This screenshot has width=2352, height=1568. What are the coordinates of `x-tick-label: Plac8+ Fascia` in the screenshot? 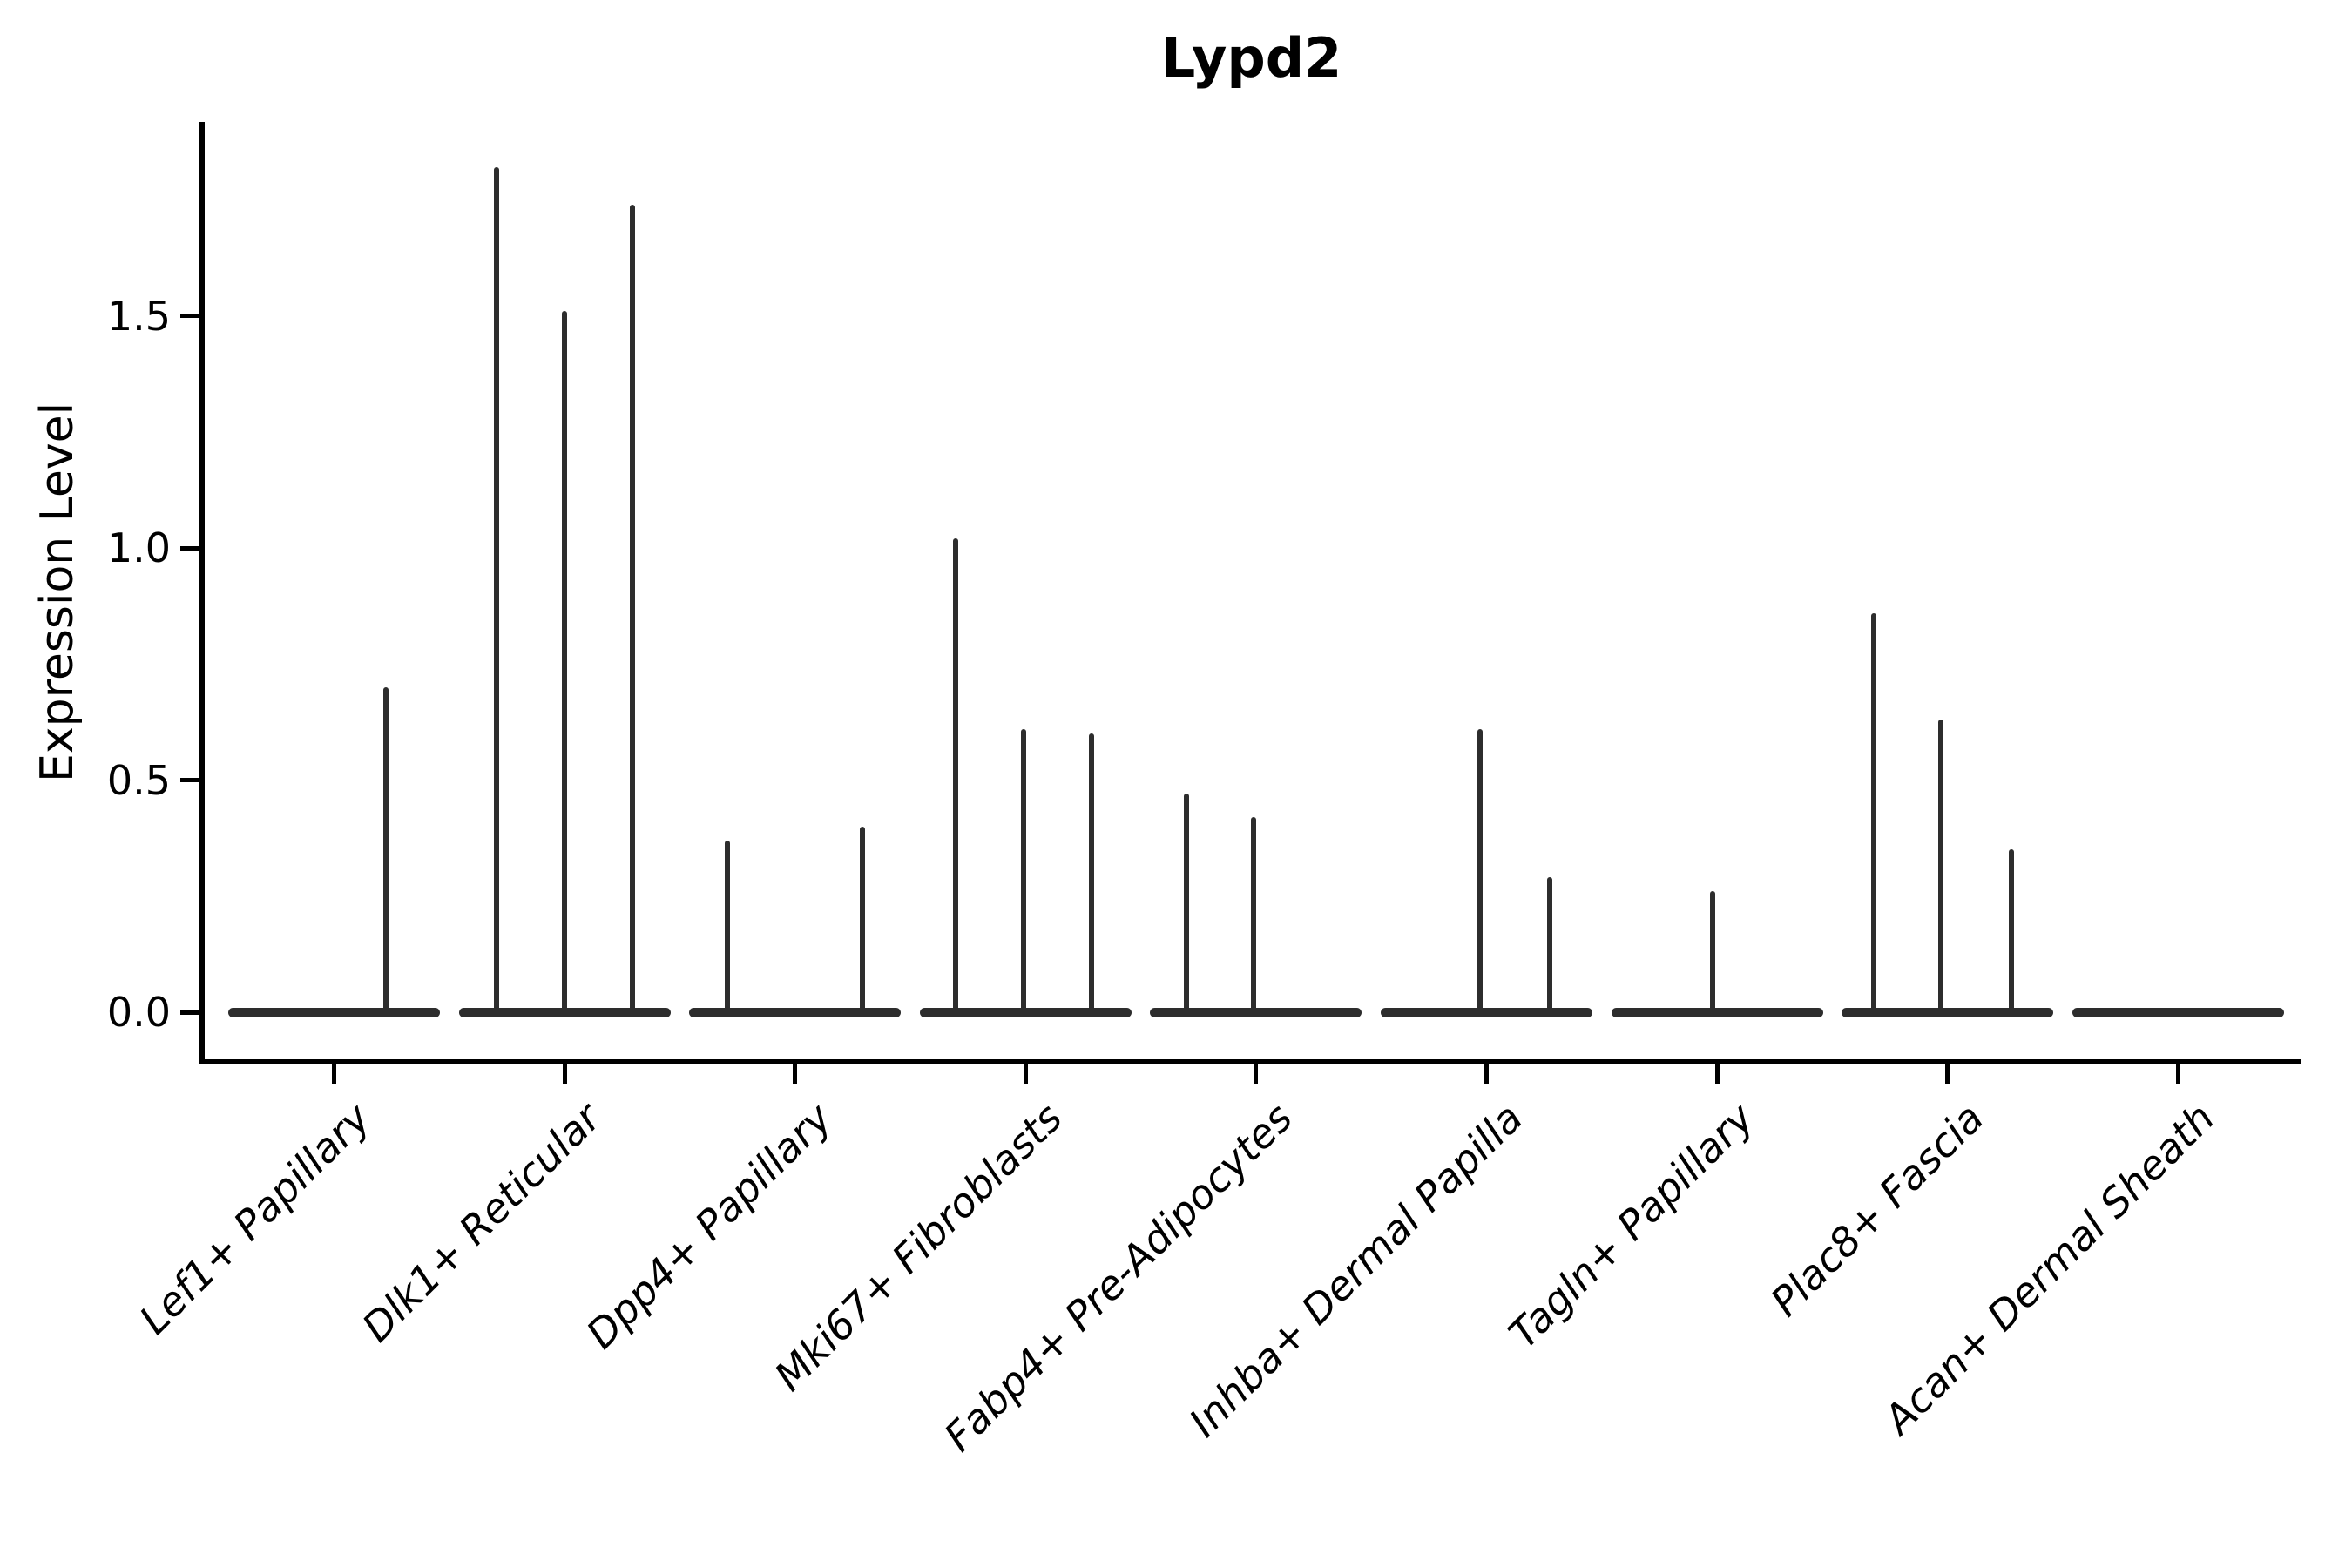 It's located at (1877, 1210).